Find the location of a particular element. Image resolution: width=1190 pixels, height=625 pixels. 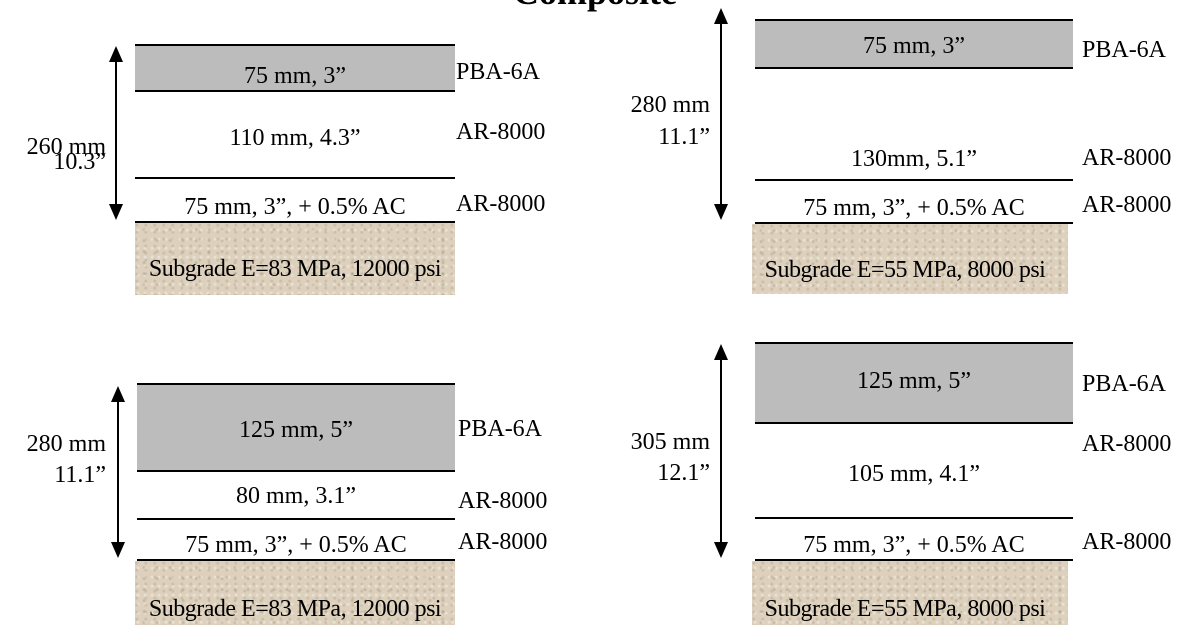

total-thickness-in: 12.1” is located at coordinates (683, 473).